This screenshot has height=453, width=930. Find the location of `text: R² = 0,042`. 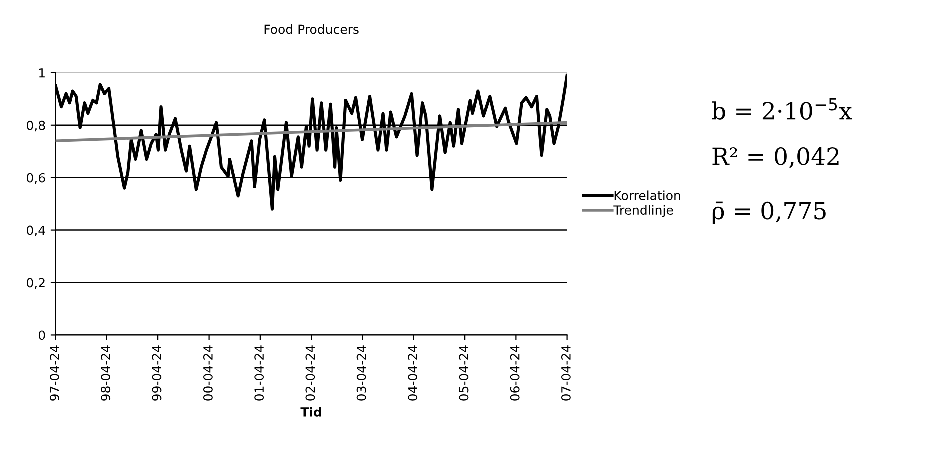

text: R² = 0,042 is located at coordinates (775, 158).